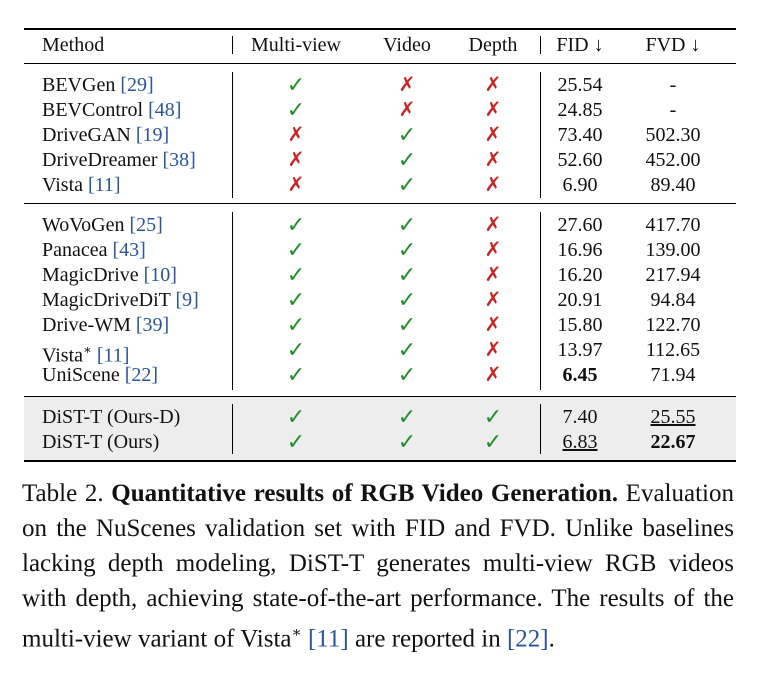 This screenshot has height=686, width=762. I want to click on method-citation: [43], so click(129, 250).